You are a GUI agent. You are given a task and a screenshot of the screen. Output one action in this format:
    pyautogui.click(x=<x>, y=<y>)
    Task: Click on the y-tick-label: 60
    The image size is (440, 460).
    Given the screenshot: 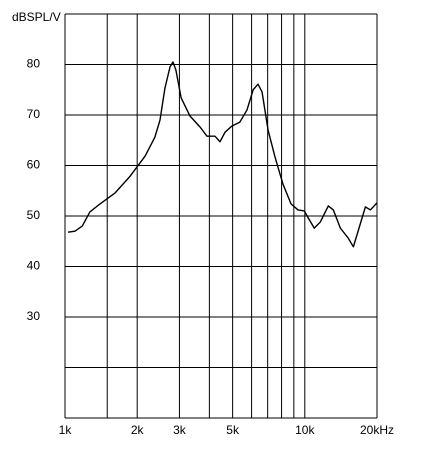 What is the action you would take?
    pyautogui.click(x=34, y=165)
    